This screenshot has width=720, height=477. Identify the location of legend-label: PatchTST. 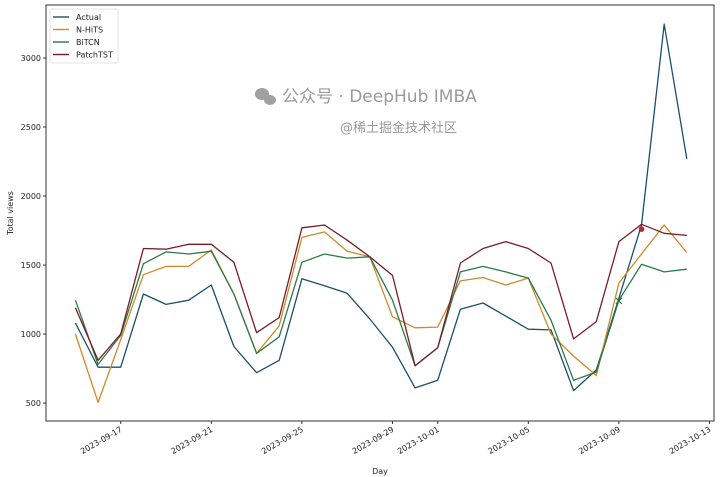
(94, 55).